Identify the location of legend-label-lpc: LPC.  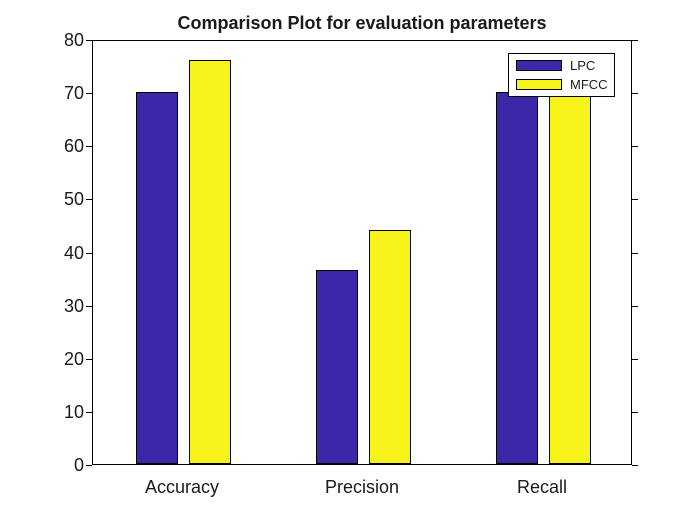
(583, 66).